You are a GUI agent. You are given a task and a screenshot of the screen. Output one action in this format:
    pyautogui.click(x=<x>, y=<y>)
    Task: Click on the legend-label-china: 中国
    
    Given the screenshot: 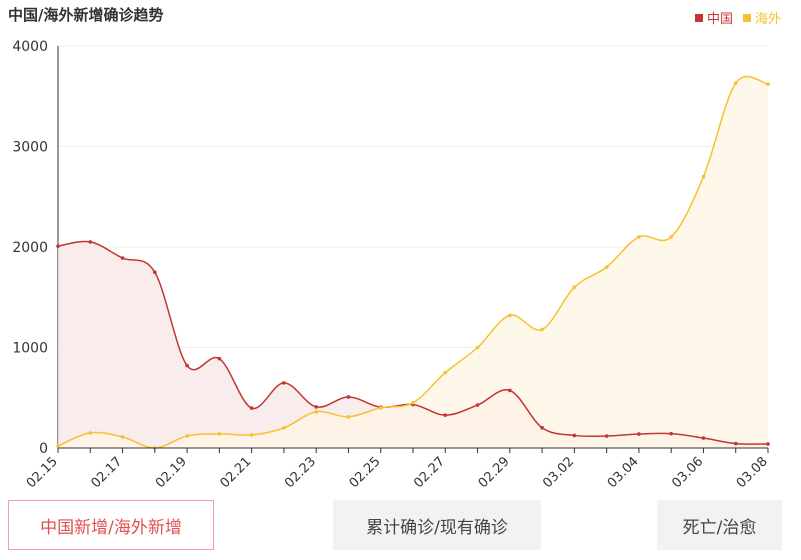 What is the action you would take?
    pyautogui.click(x=719, y=19)
    